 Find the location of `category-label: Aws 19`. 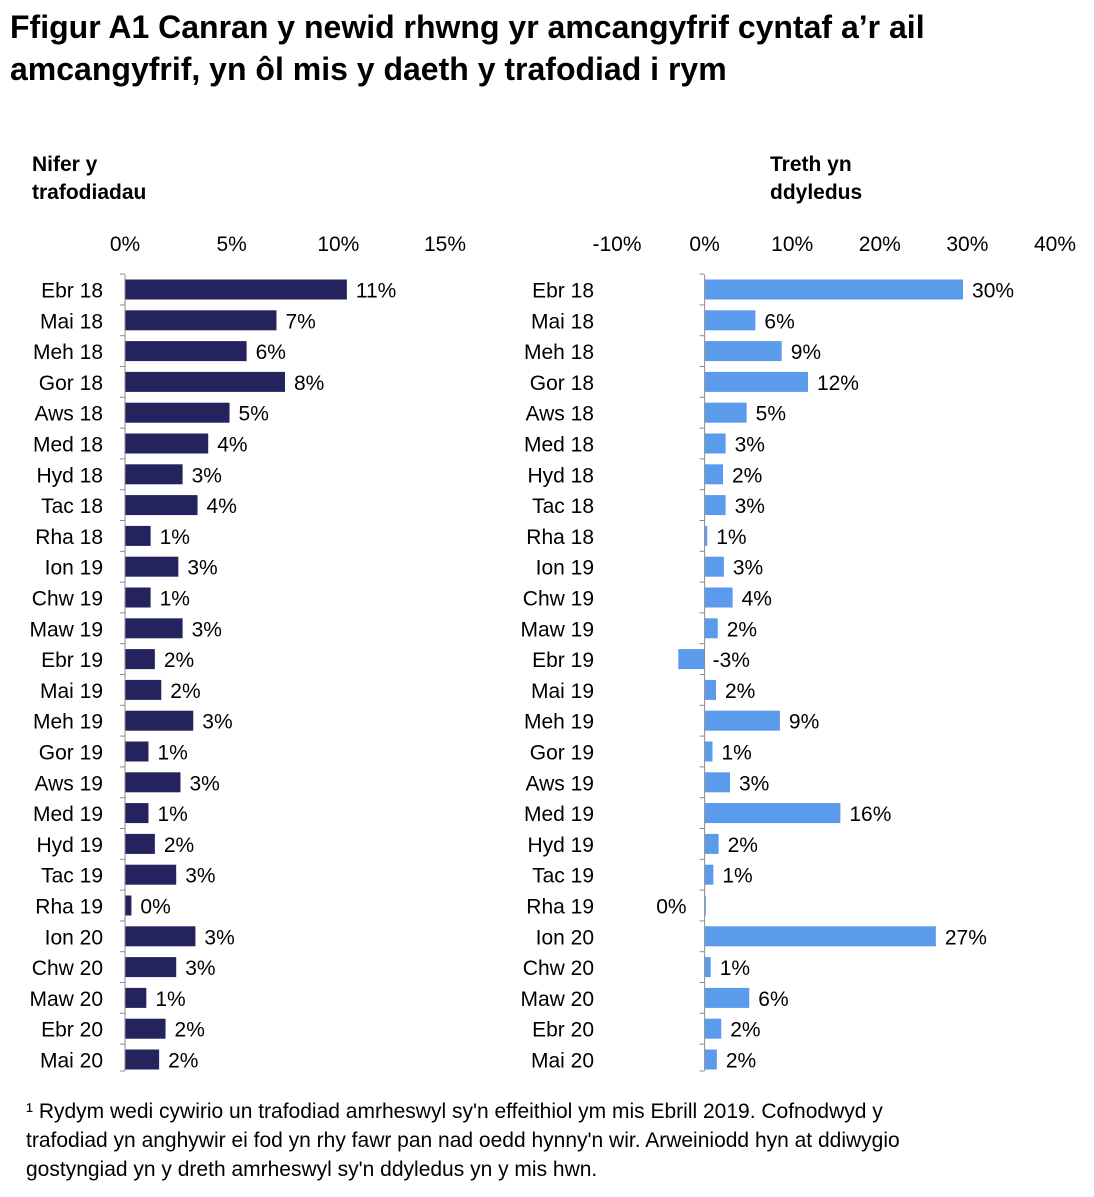

category-label: Aws 19 is located at coordinates (69, 783).